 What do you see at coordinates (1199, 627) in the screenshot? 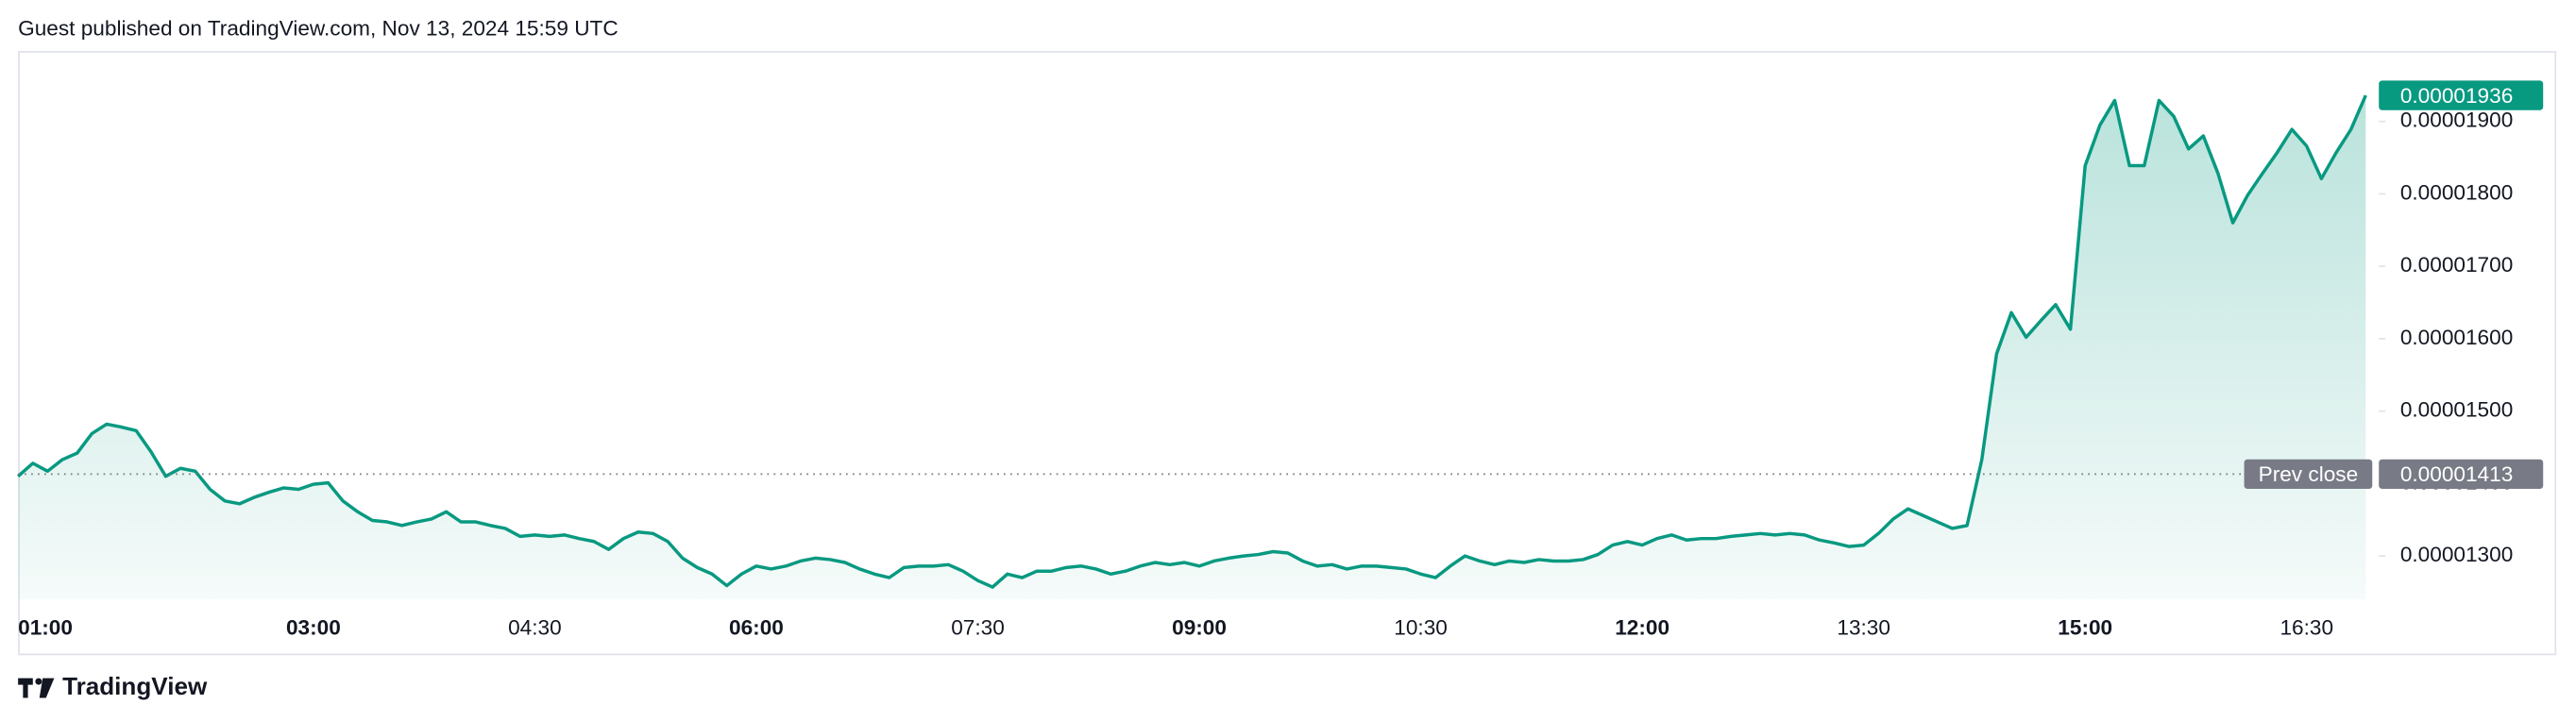
I see `x-tick-label: 09:00` at bounding box center [1199, 627].